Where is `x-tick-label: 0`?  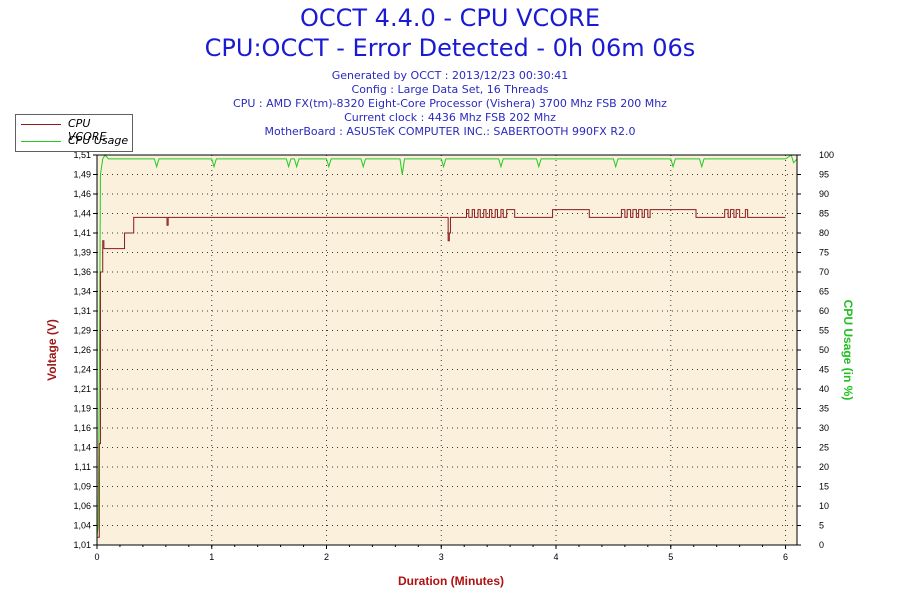 x-tick-label: 0 is located at coordinates (96, 557).